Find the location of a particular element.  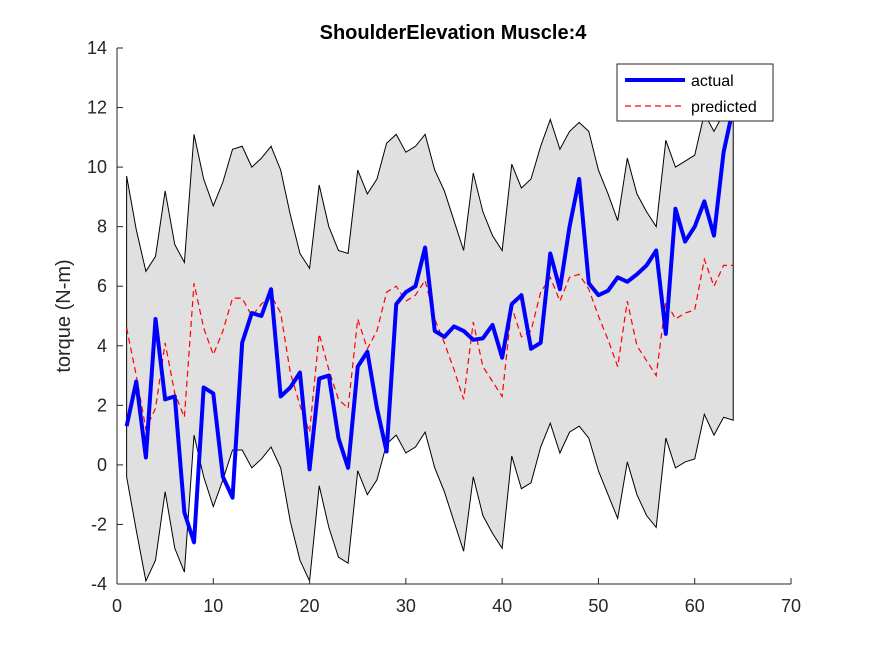

y-tick-label: 4 is located at coordinates (102, 346).